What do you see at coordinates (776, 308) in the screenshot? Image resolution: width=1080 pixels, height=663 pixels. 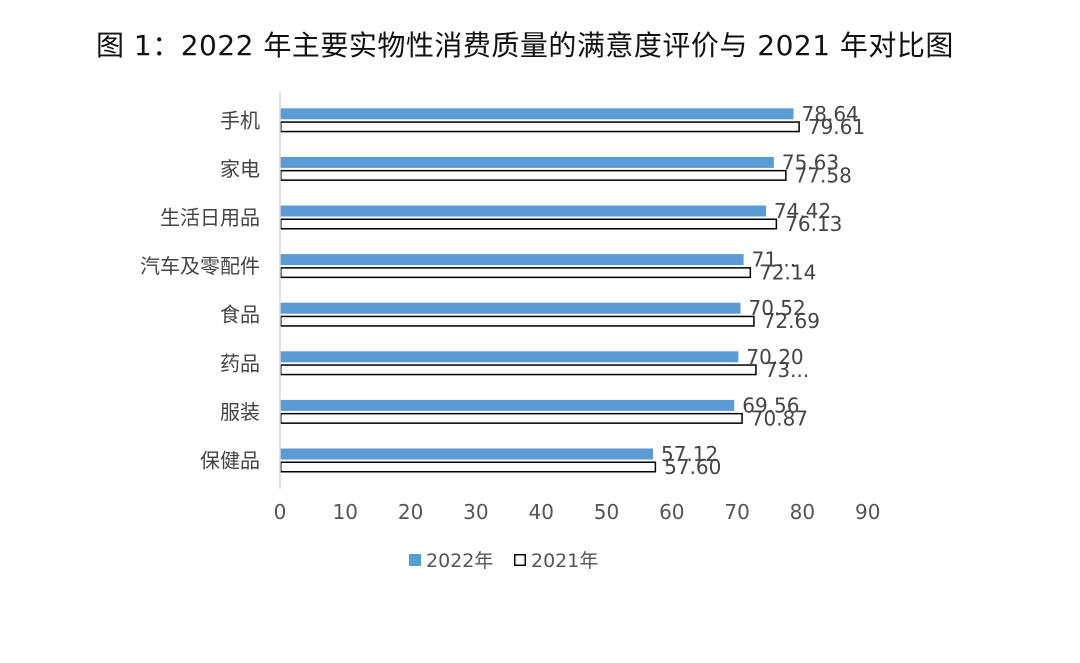 I see `data-label: 70.52` at bounding box center [776, 308].